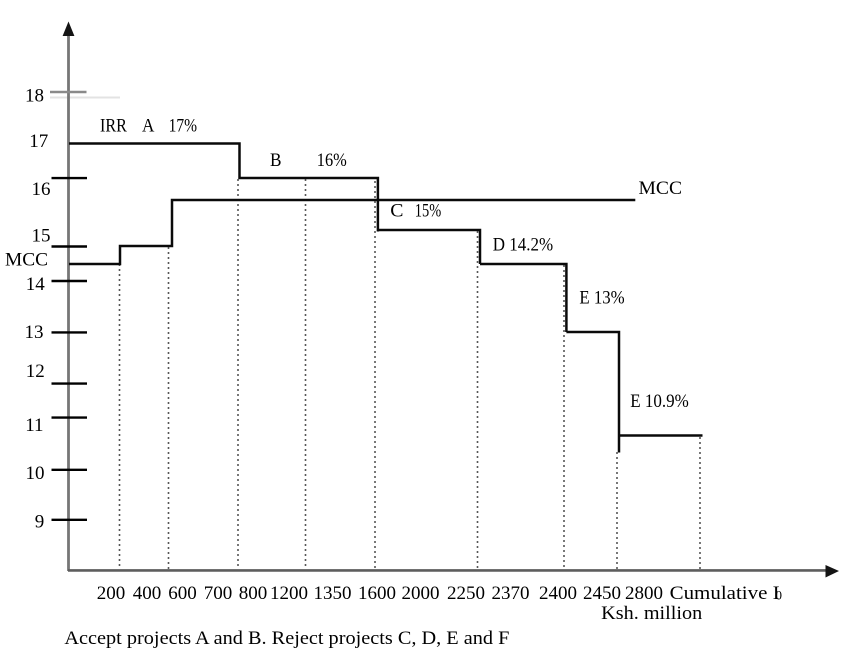 The image size is (849, 665). What do you see at coordinates (644, 593) in the screenshot?
I see `svg-text: 2800` at bounding box center [644, 593].